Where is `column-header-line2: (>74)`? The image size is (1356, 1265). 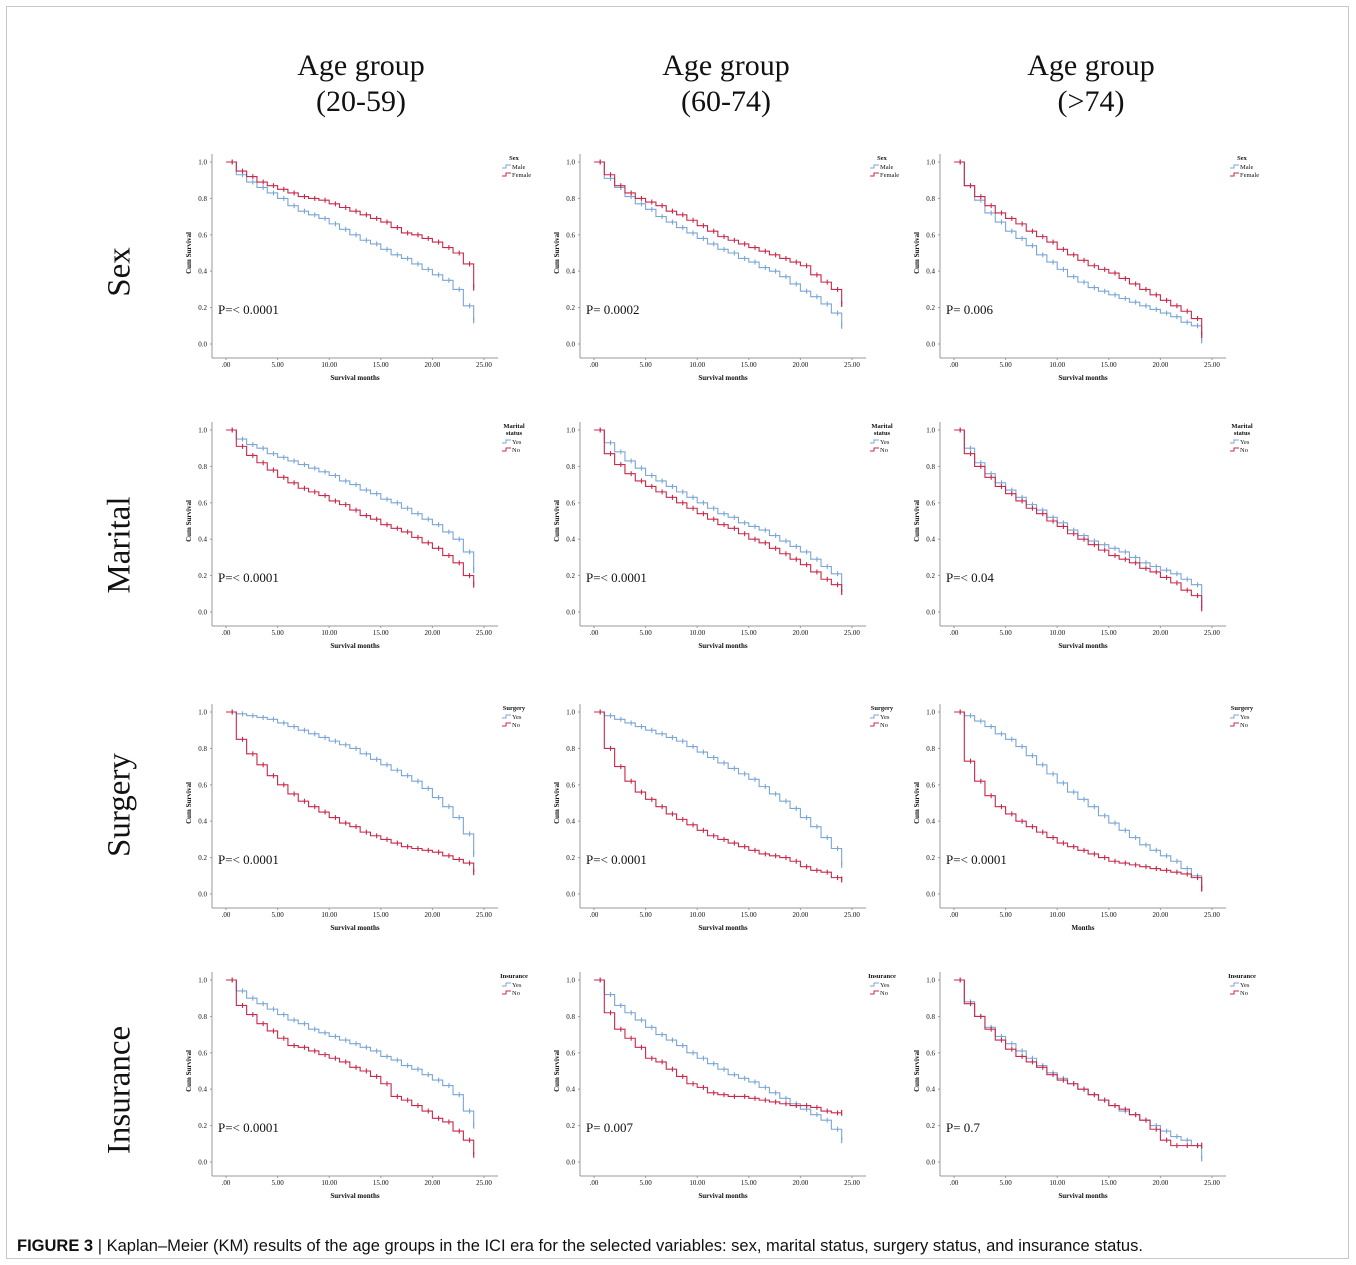 column-header-line2: (>74) is located at coordinates (1091, 101).